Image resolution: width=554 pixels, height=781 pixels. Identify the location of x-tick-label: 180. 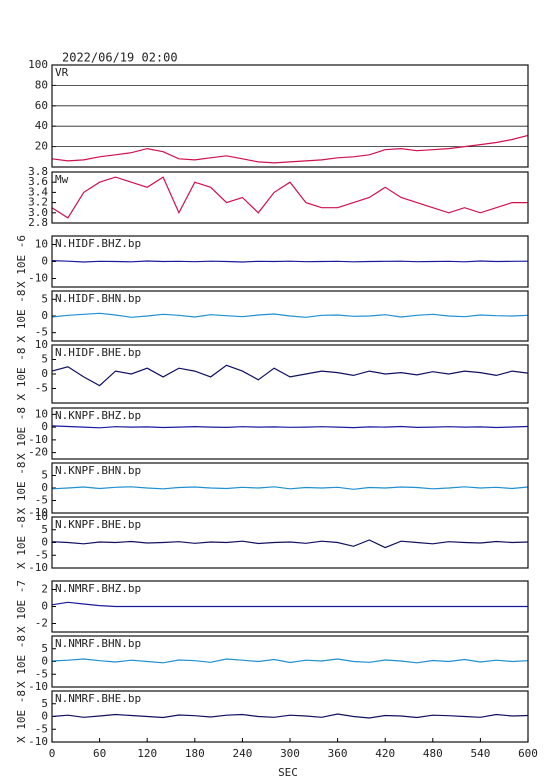
(195, 753).